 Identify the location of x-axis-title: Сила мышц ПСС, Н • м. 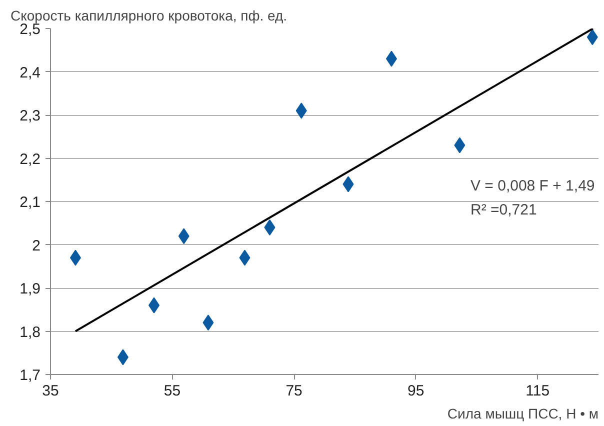
(523, 414).